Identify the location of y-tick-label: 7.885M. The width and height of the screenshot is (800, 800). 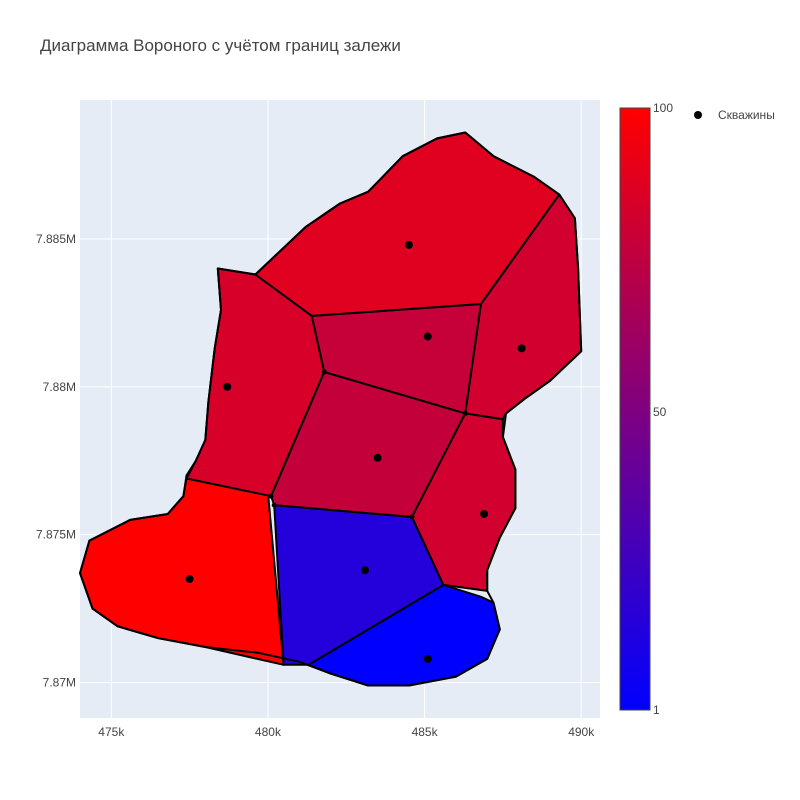
(56, 239).